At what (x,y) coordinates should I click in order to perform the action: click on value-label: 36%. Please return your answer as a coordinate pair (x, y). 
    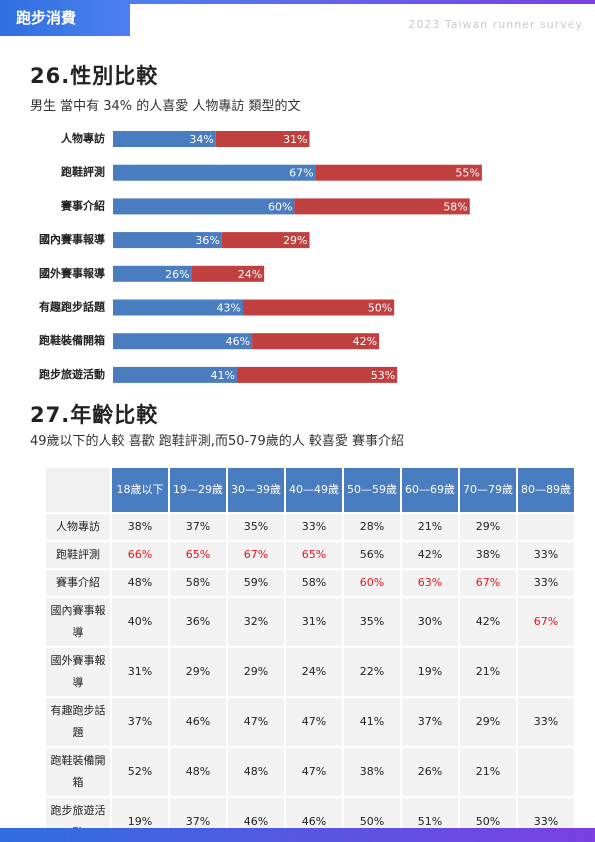
    Looking at the image, I should click on (207, 240).